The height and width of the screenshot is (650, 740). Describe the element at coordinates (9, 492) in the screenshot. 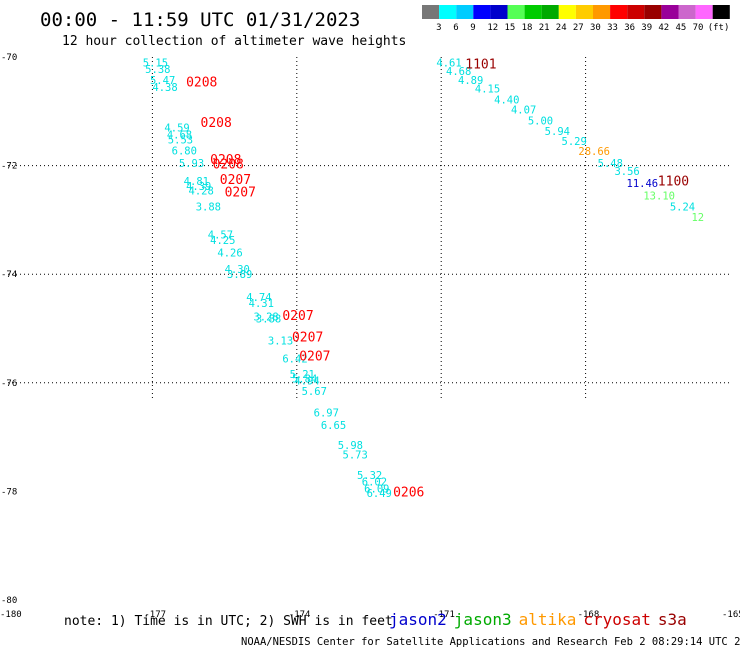

I see `lat-tick-label: -78` at that location.